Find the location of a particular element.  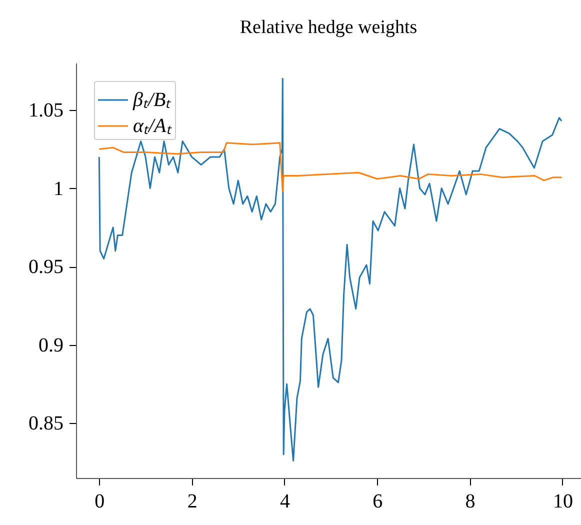

chart-title: Relative hedge weights is located at coordinates (329, 27).